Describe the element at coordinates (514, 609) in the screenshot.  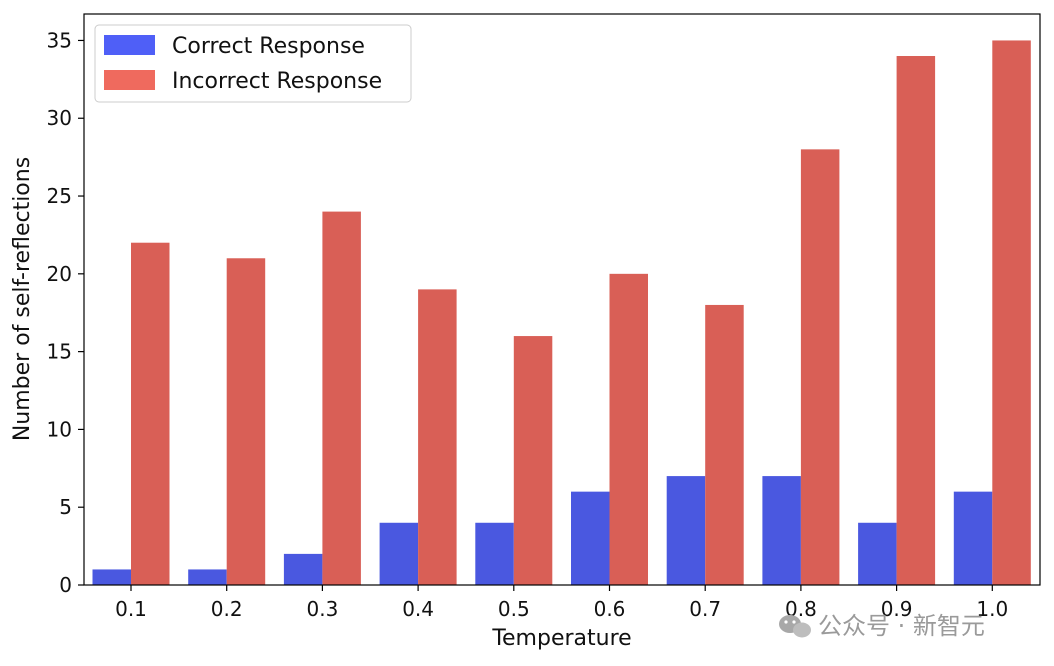
I see `x-tick-label: 0.5` at that location.